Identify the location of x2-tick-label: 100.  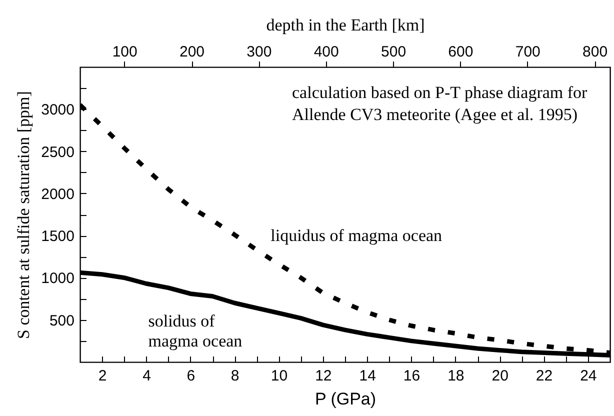
(125, 52).